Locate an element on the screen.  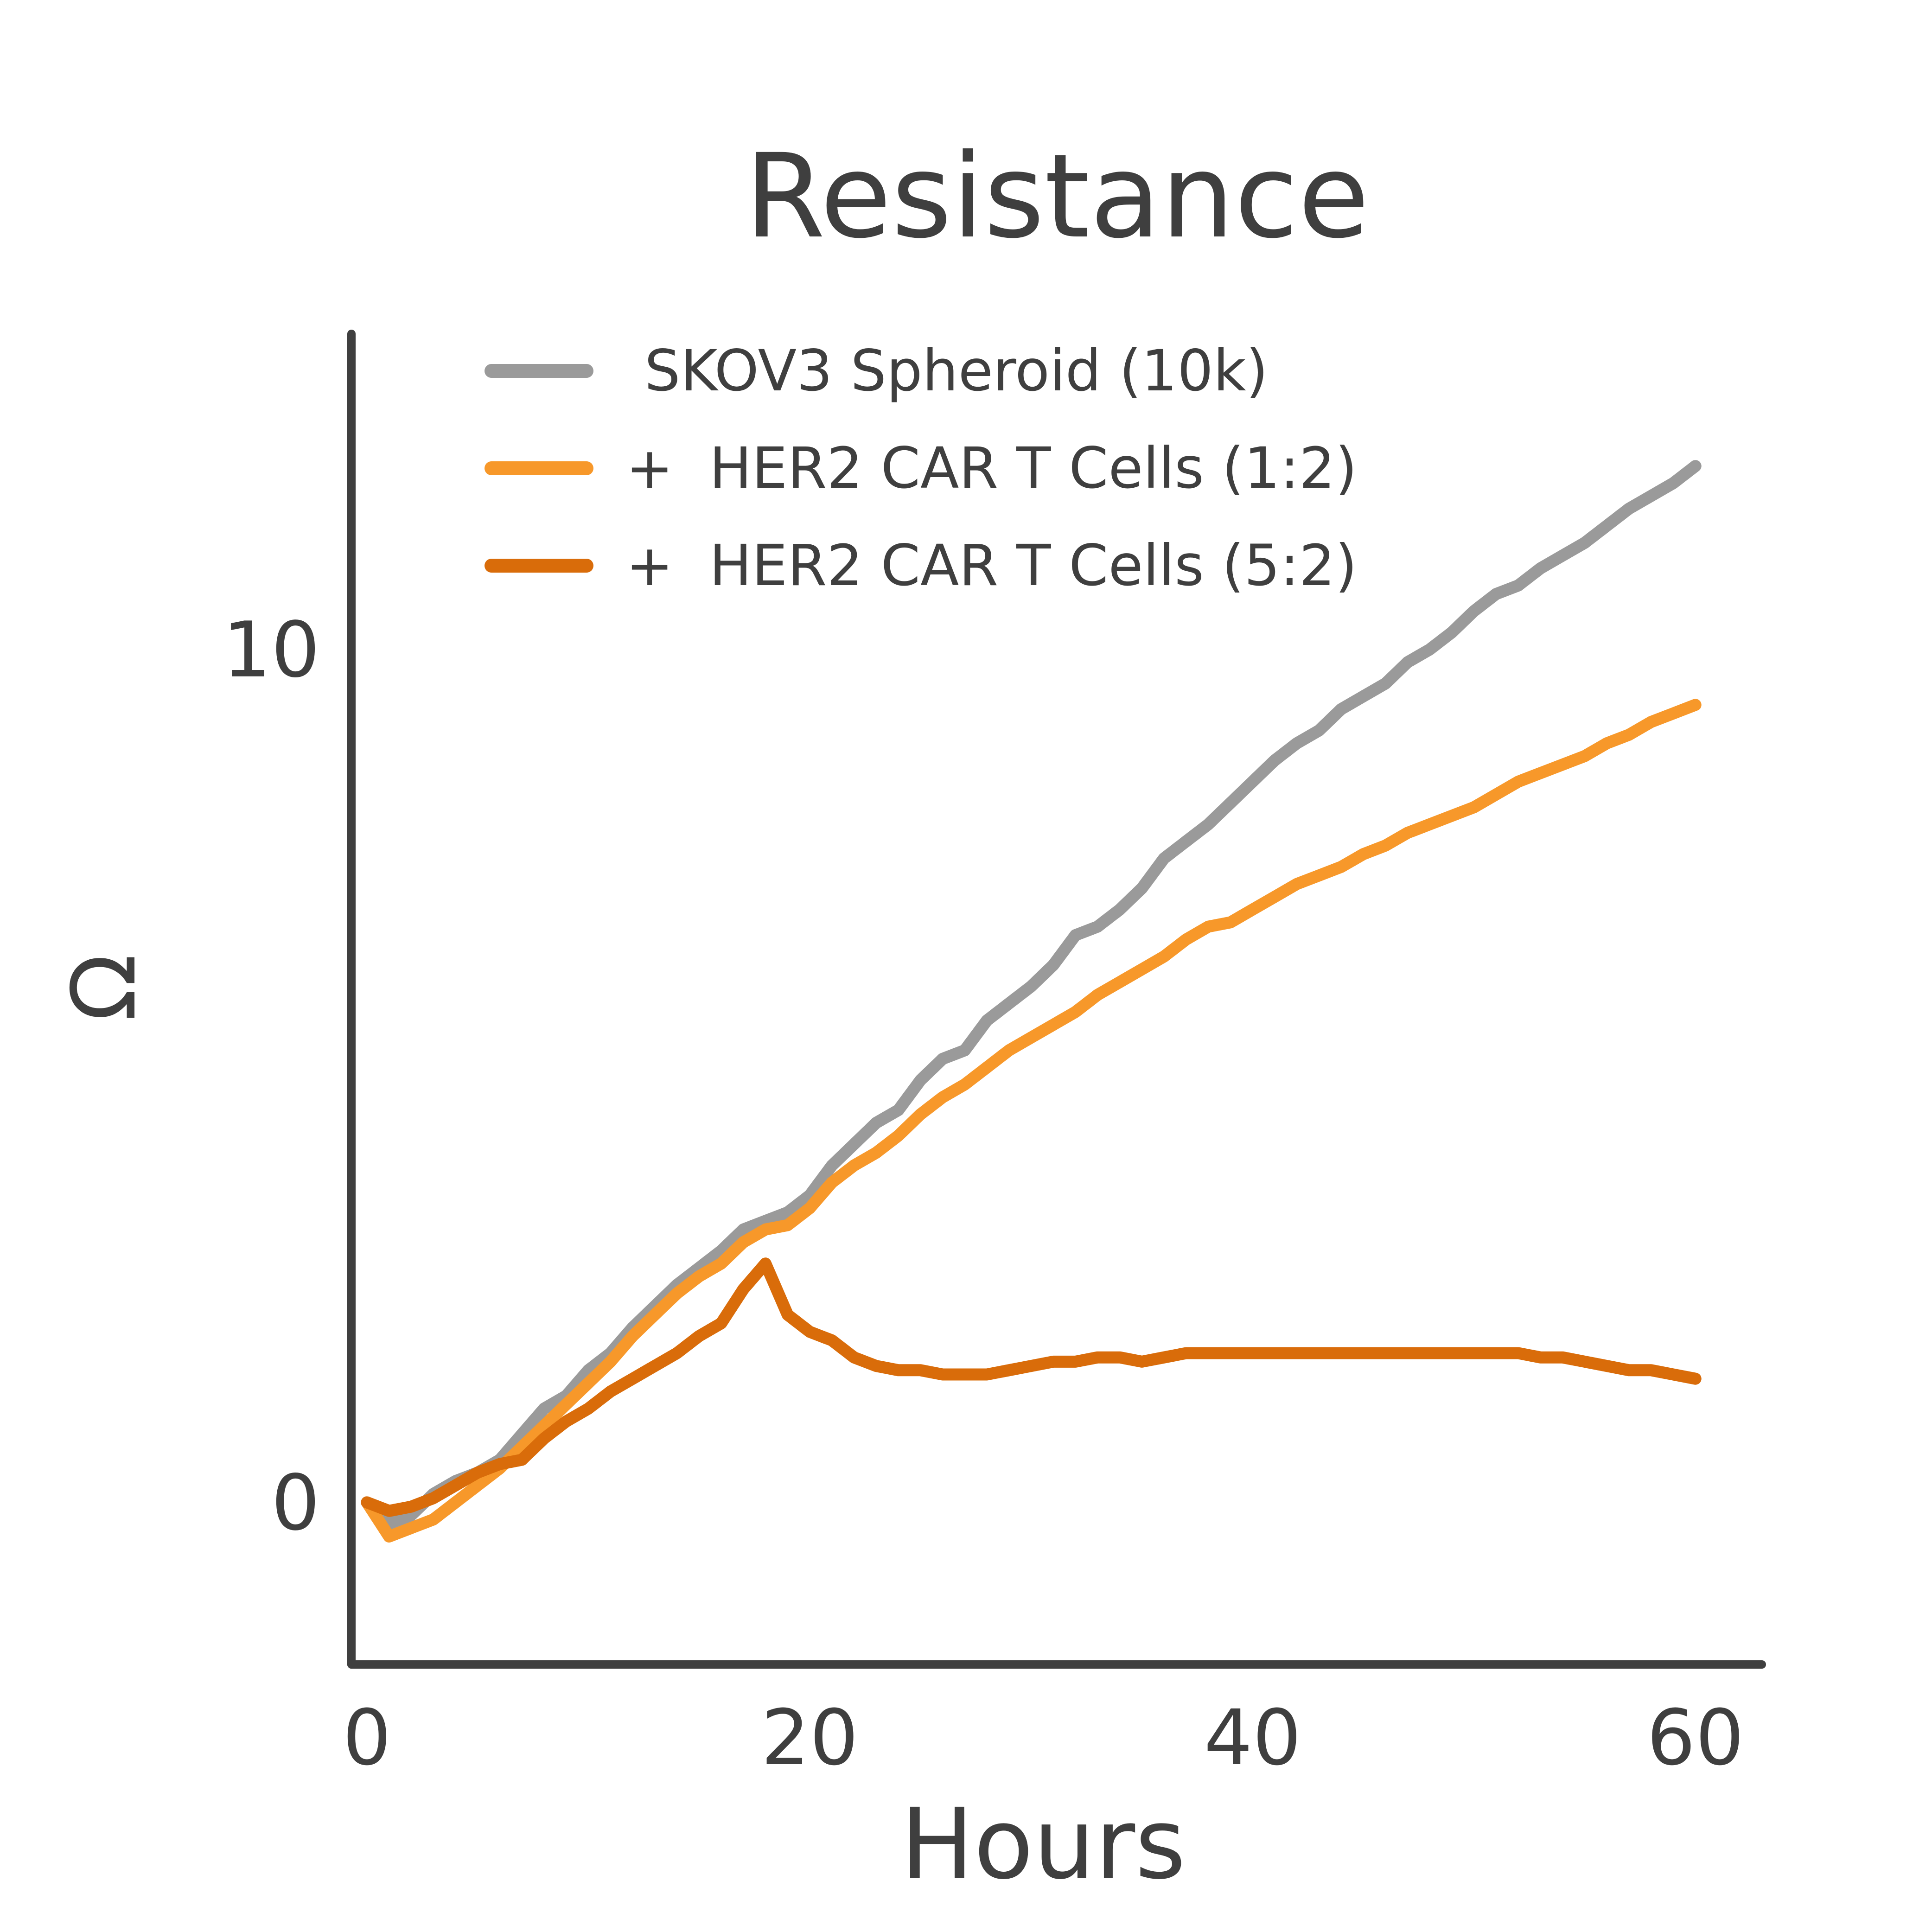
x-tick-label: 20 is located at coordinates (810, 1738).